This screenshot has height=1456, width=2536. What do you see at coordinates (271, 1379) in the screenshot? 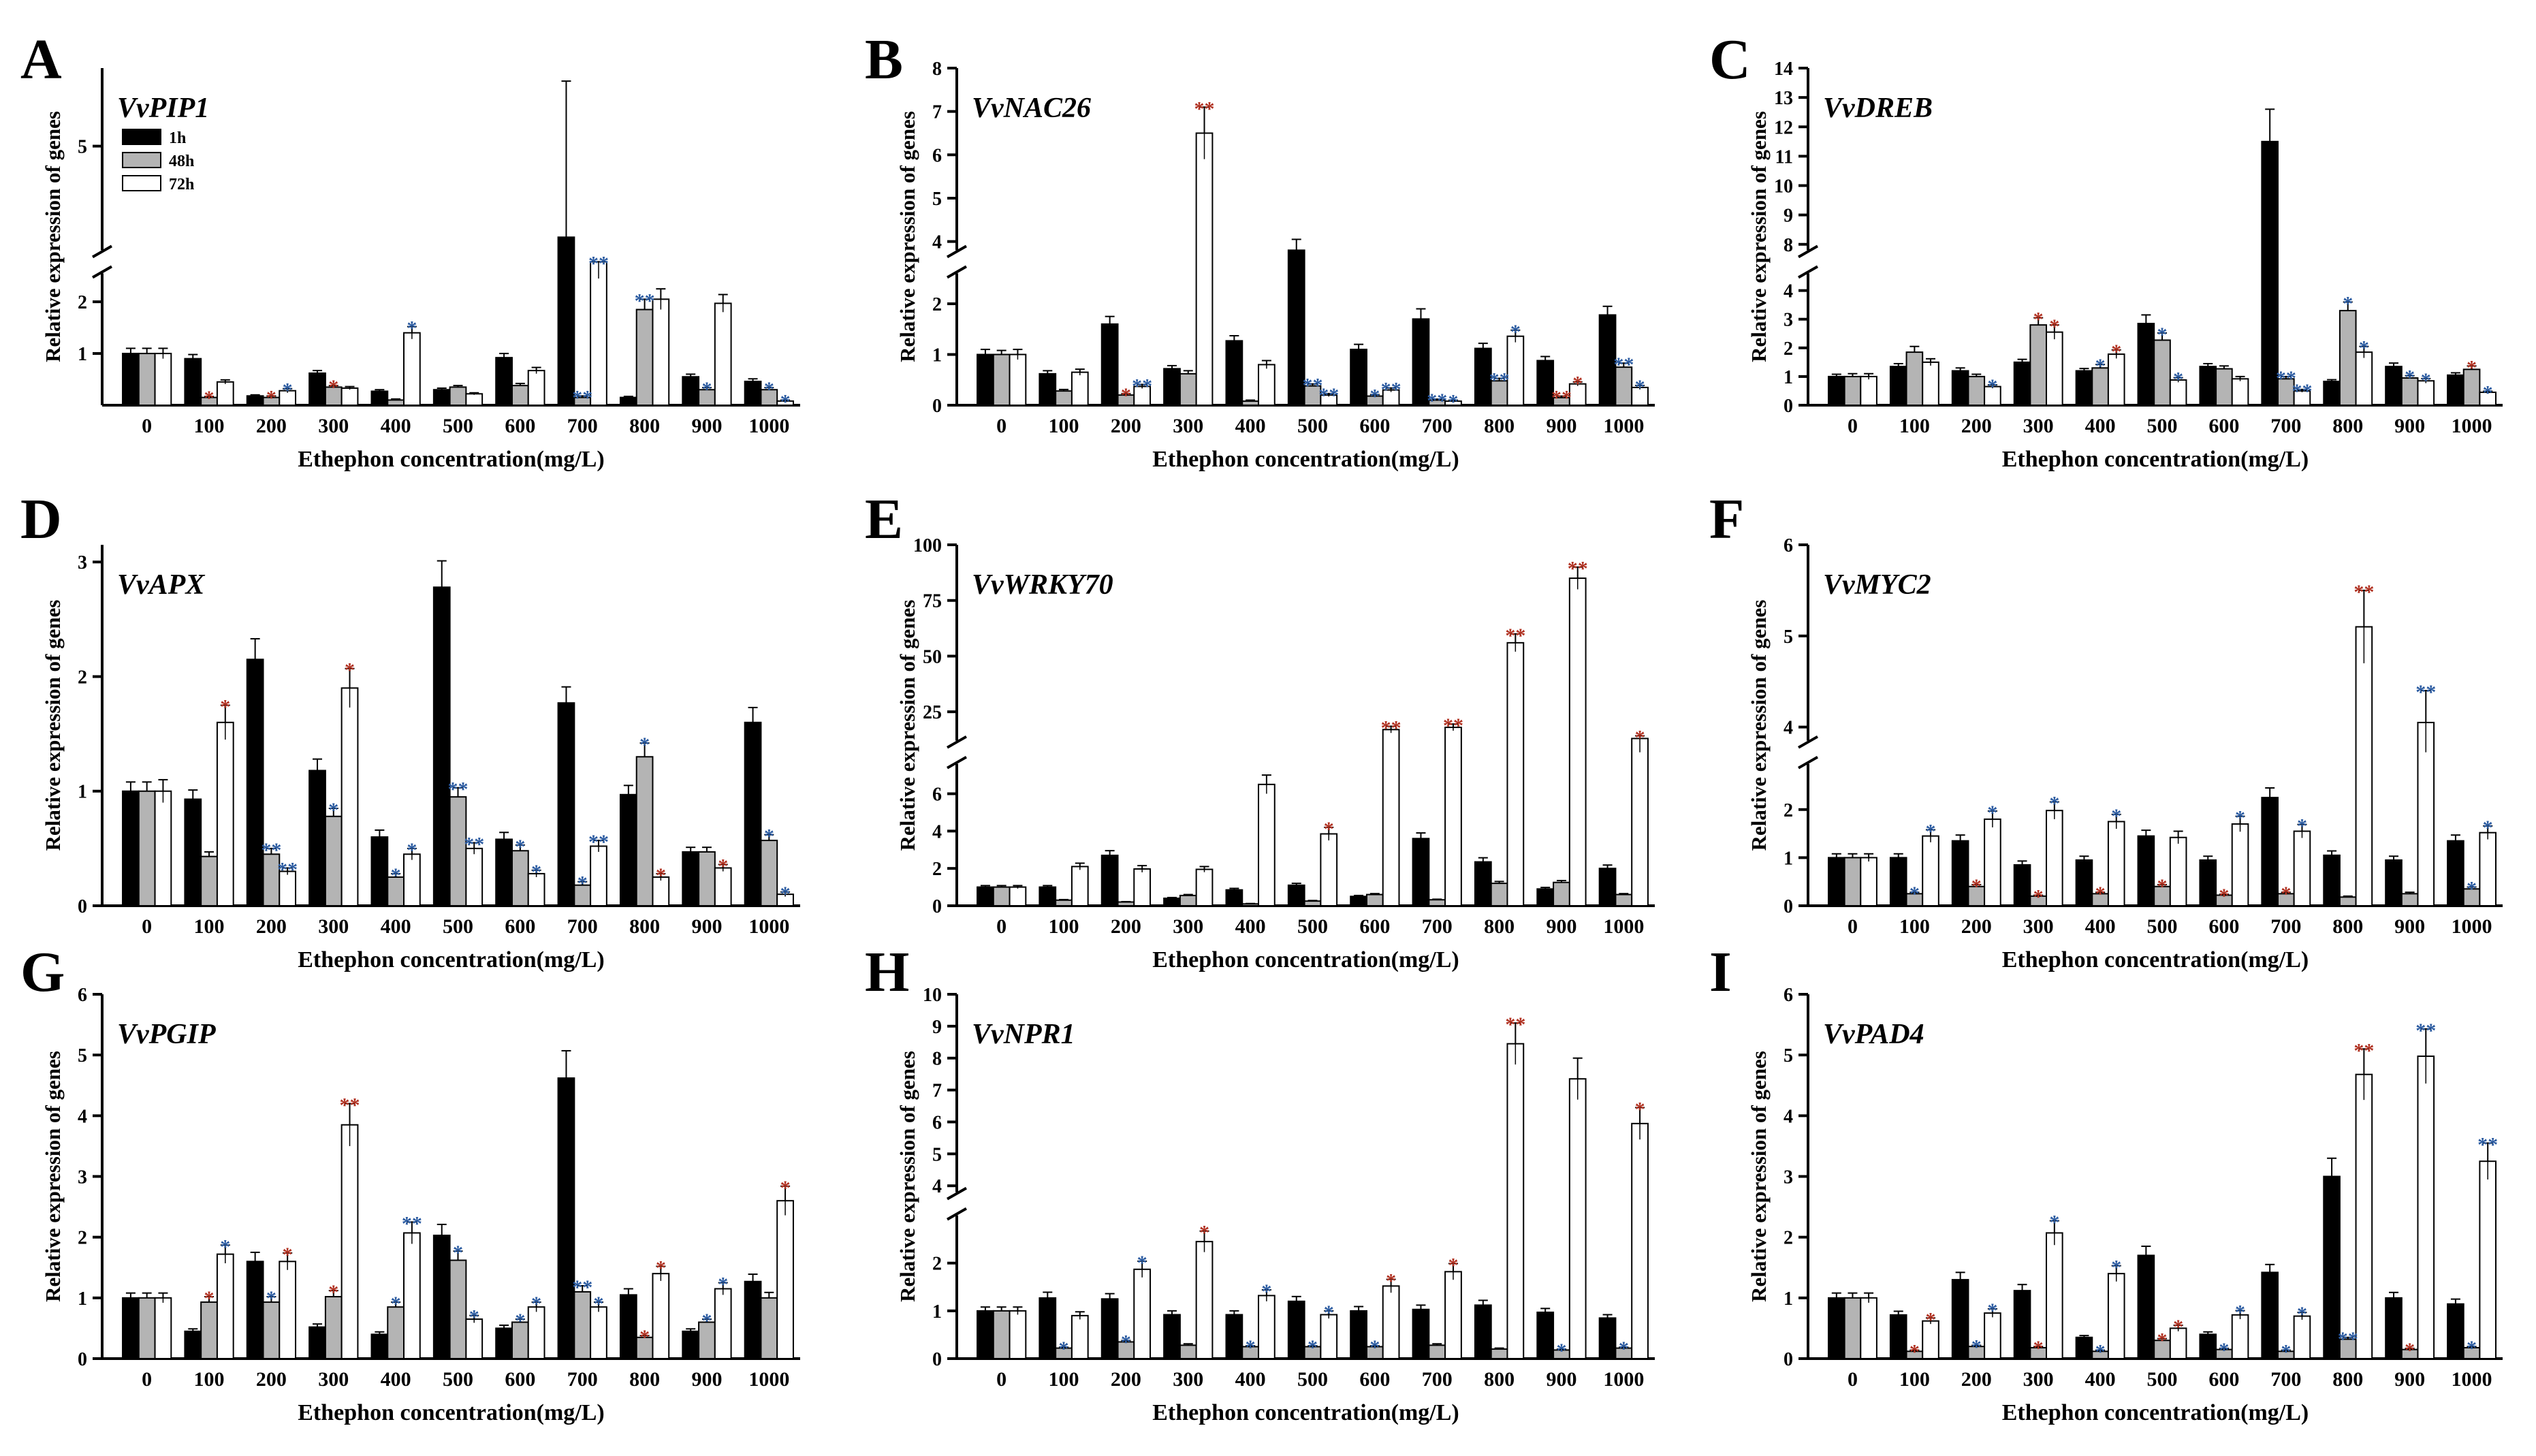
I see `x-tick-label: 200` at bounding box center [271, 1379].